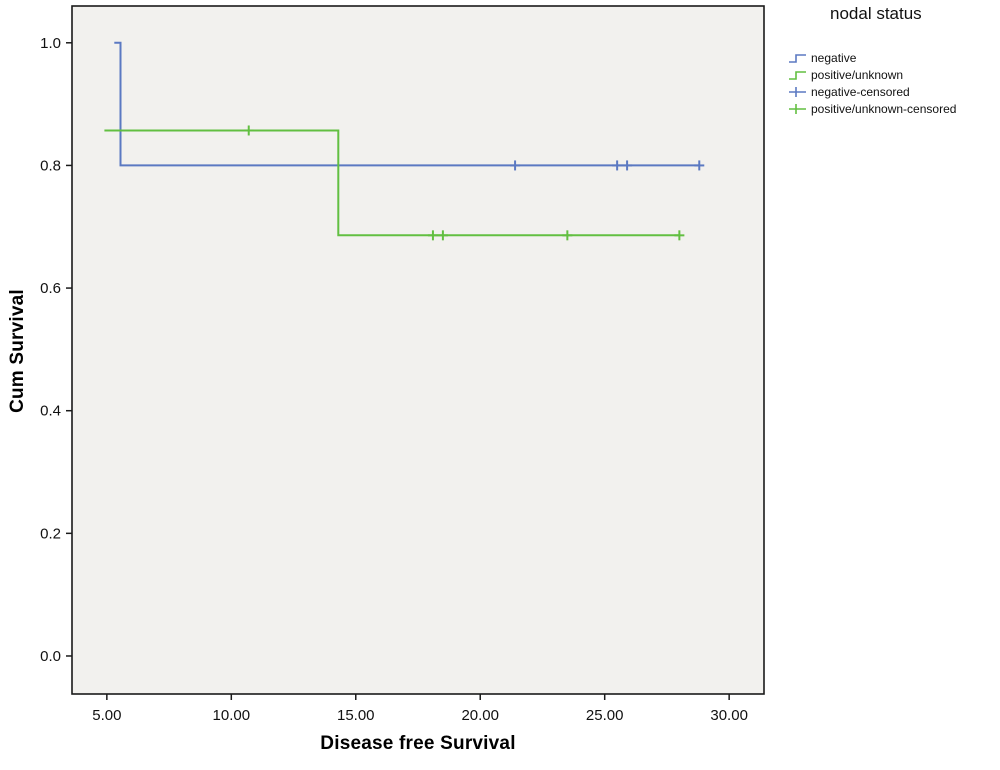 The image size is (1000, 770). What do you see at coordinates (876, 13) in the screenshot?
I see `legend-title: nodal status` at bounding box center [876, 13].